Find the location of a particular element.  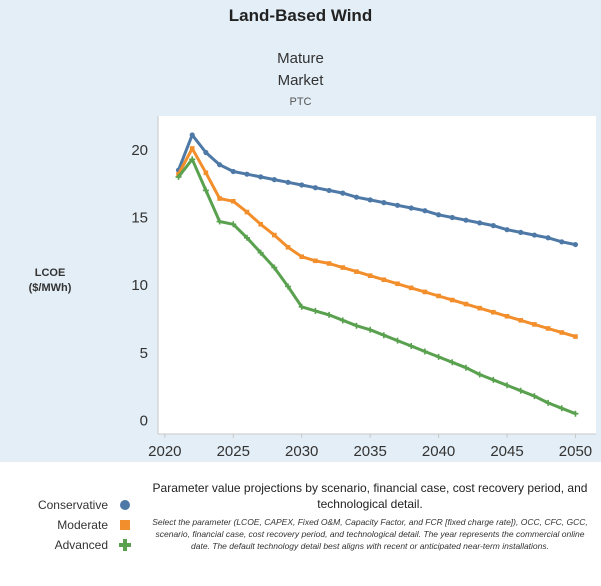

x-tick-label: 2030 is located at coordinates (301, 451).